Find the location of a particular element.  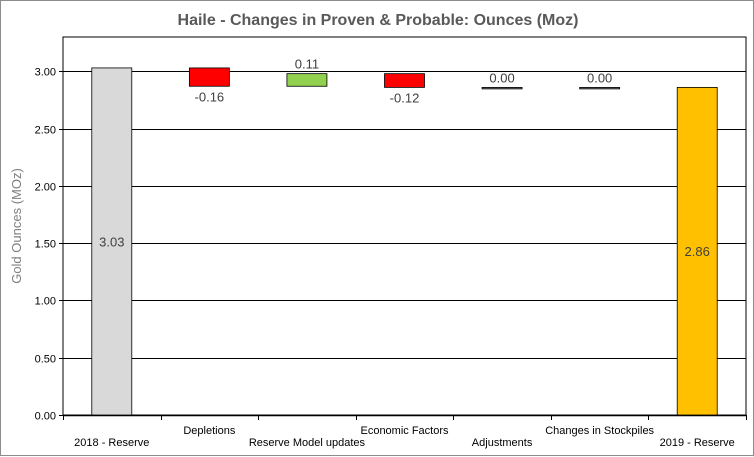

data-label: 3.03 is located at coordinates (111, 241).